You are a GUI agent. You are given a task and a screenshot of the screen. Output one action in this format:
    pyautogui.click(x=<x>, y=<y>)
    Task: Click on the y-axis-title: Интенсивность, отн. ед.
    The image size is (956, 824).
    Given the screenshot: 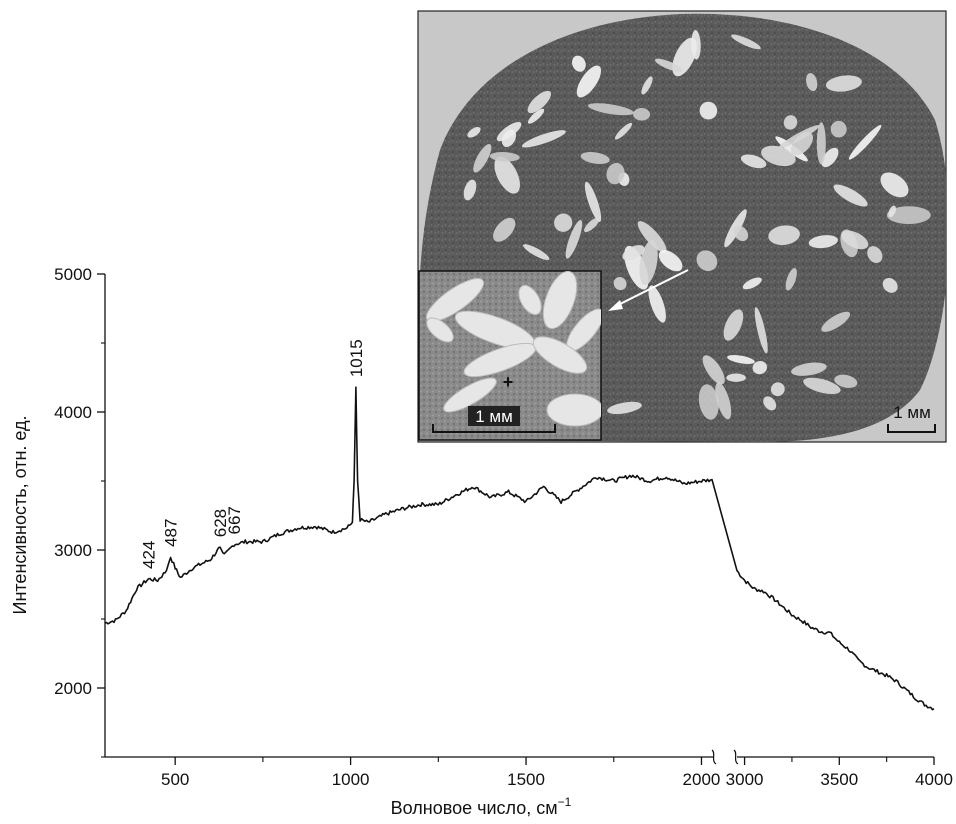 What is the action you would take?
    pyautogui.click(x=20, y=515)
    